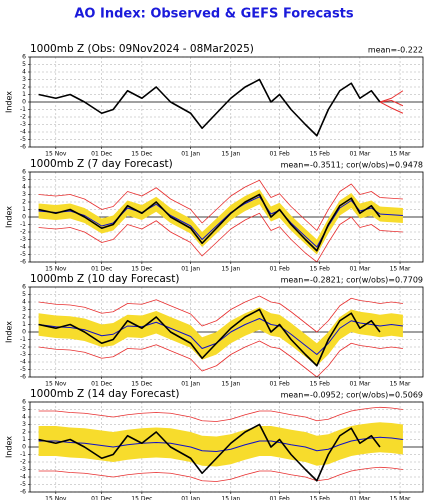 Image resolution: width=429 pixels, height=500 pixels. I want to click on panel-title: 1000mb Z (7 day Forecast), so click(101, 164).